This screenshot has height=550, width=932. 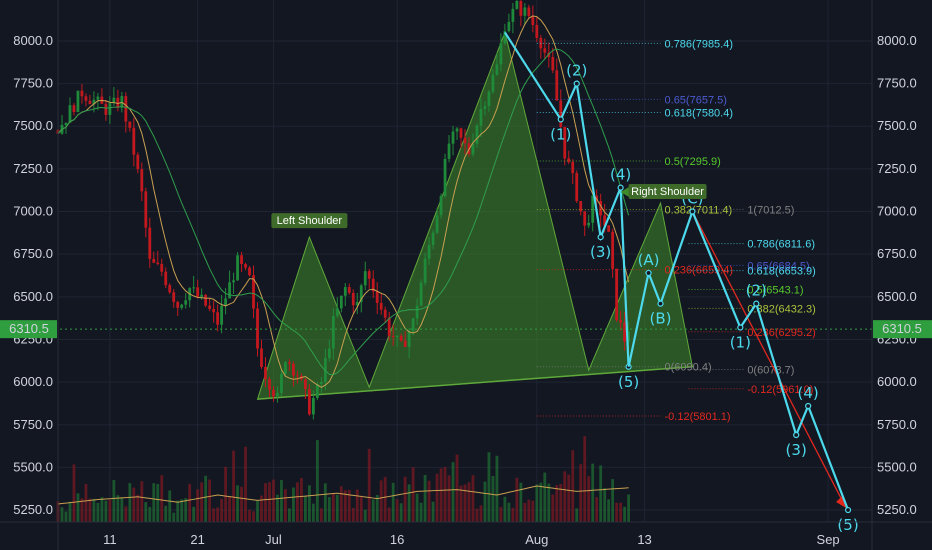 I want to click on fib-upper-label: 0.65(7657.5), so click(x=696, y=100).